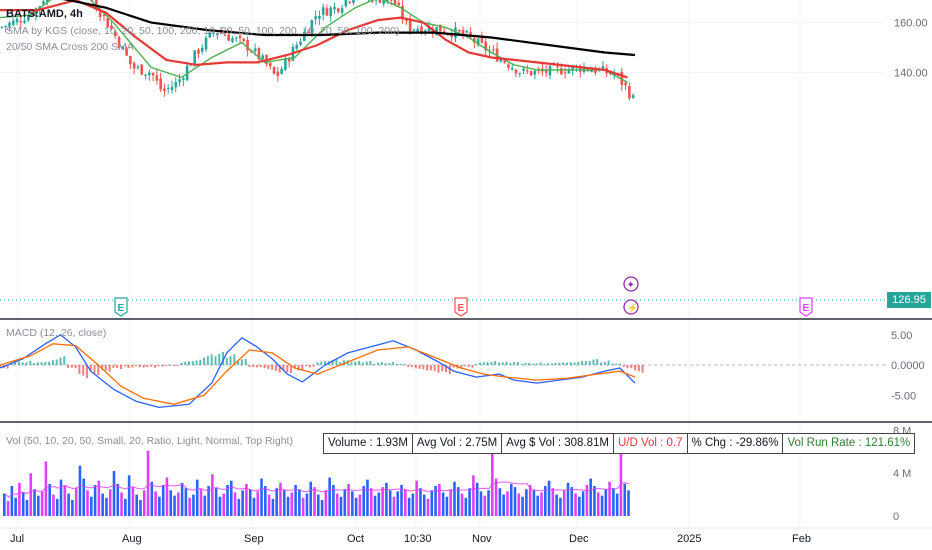 The image size is (932, 550). Describe the element at coordinates (909, 300) in the screenshot. I see `last-price-tag: 126.95` at that location.